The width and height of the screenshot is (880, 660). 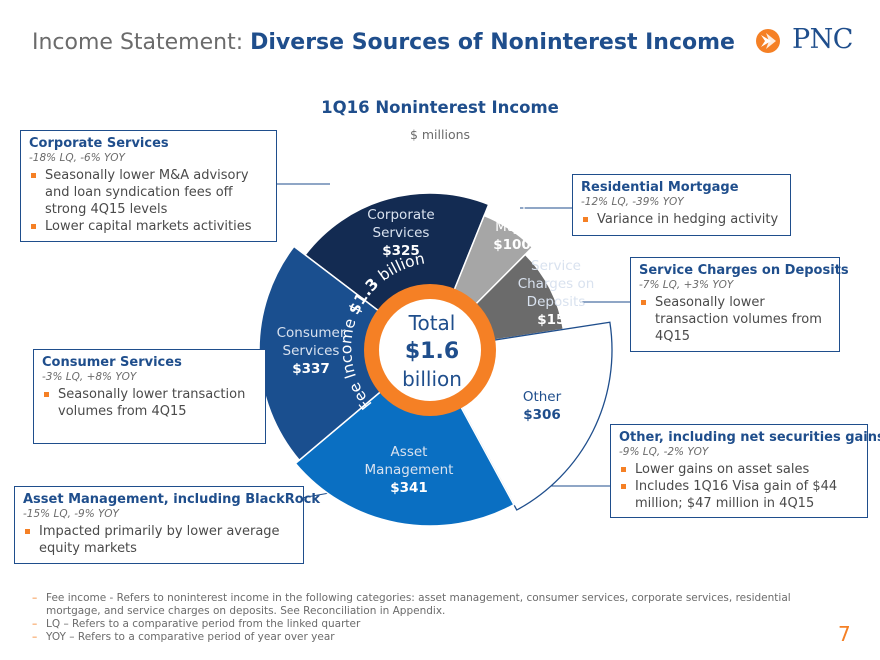 I want to click on center-total-value: $1.6, so click(x=432, y=351).